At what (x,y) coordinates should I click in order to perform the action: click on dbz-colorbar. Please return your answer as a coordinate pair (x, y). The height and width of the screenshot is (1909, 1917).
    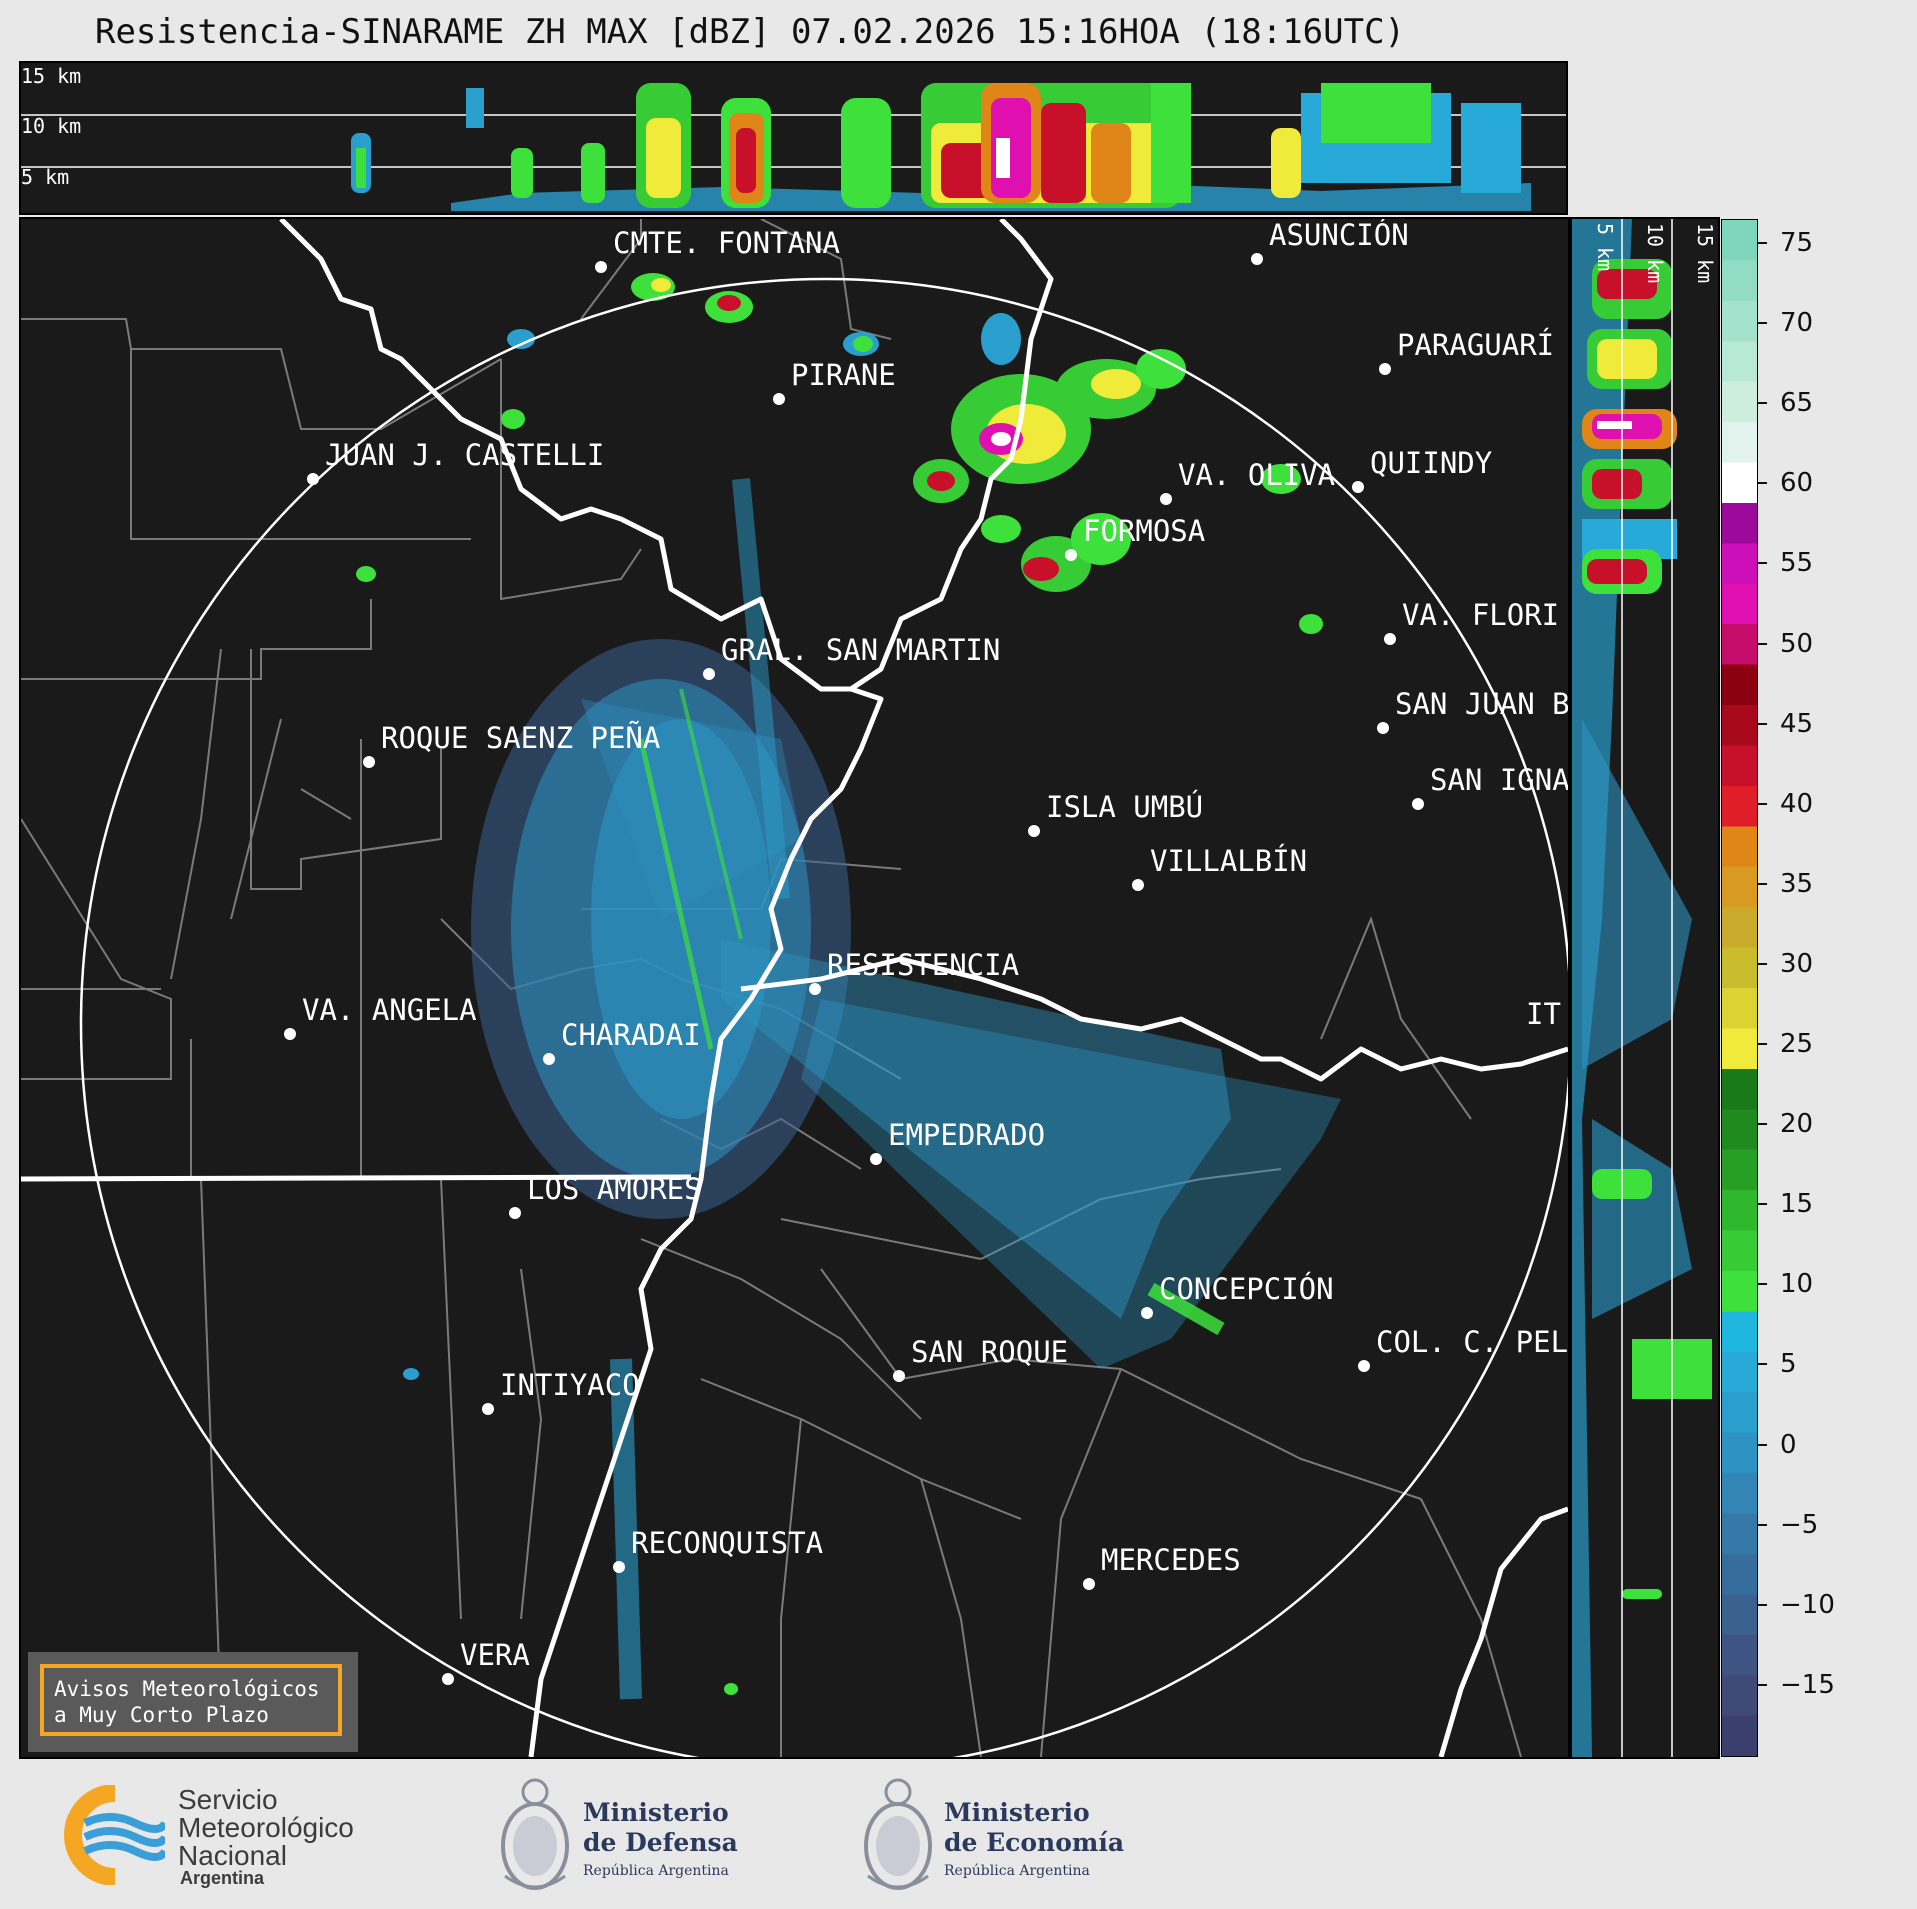
    Looking at the image, I should click on (1739, 988).